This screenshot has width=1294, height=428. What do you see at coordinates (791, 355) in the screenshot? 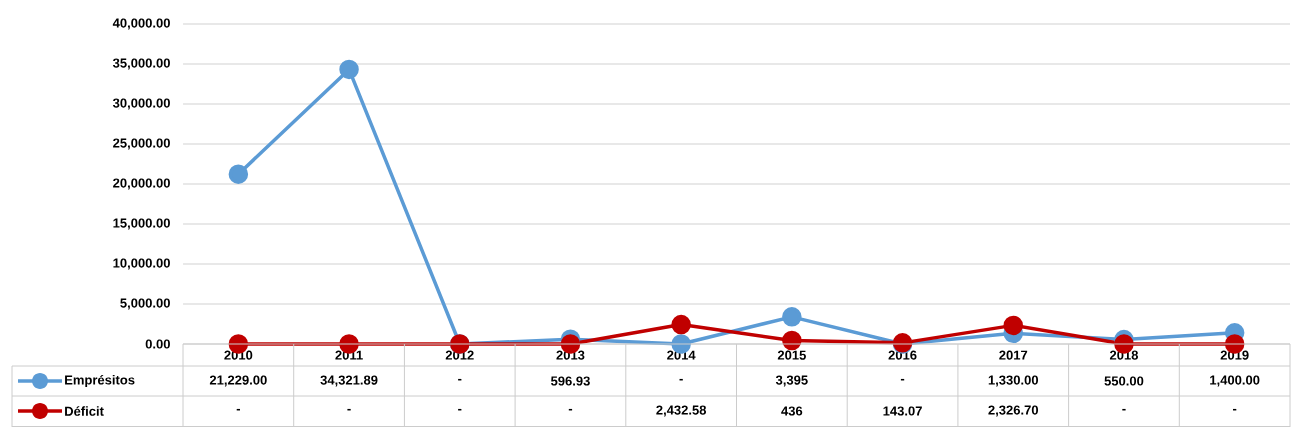
I see `x-tick-label: 2015` at bounding box center [791, 355].